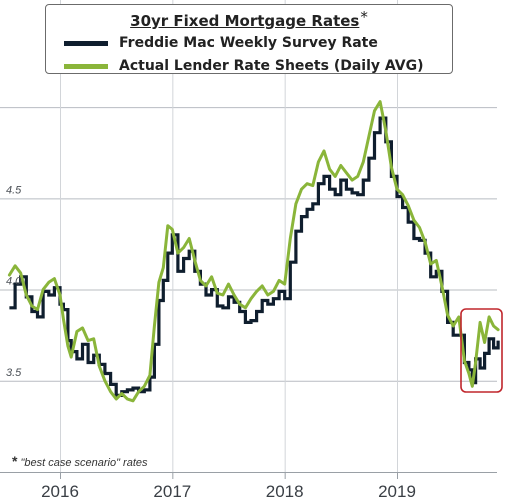  I want to click on highlight-box, so click(481, 350).